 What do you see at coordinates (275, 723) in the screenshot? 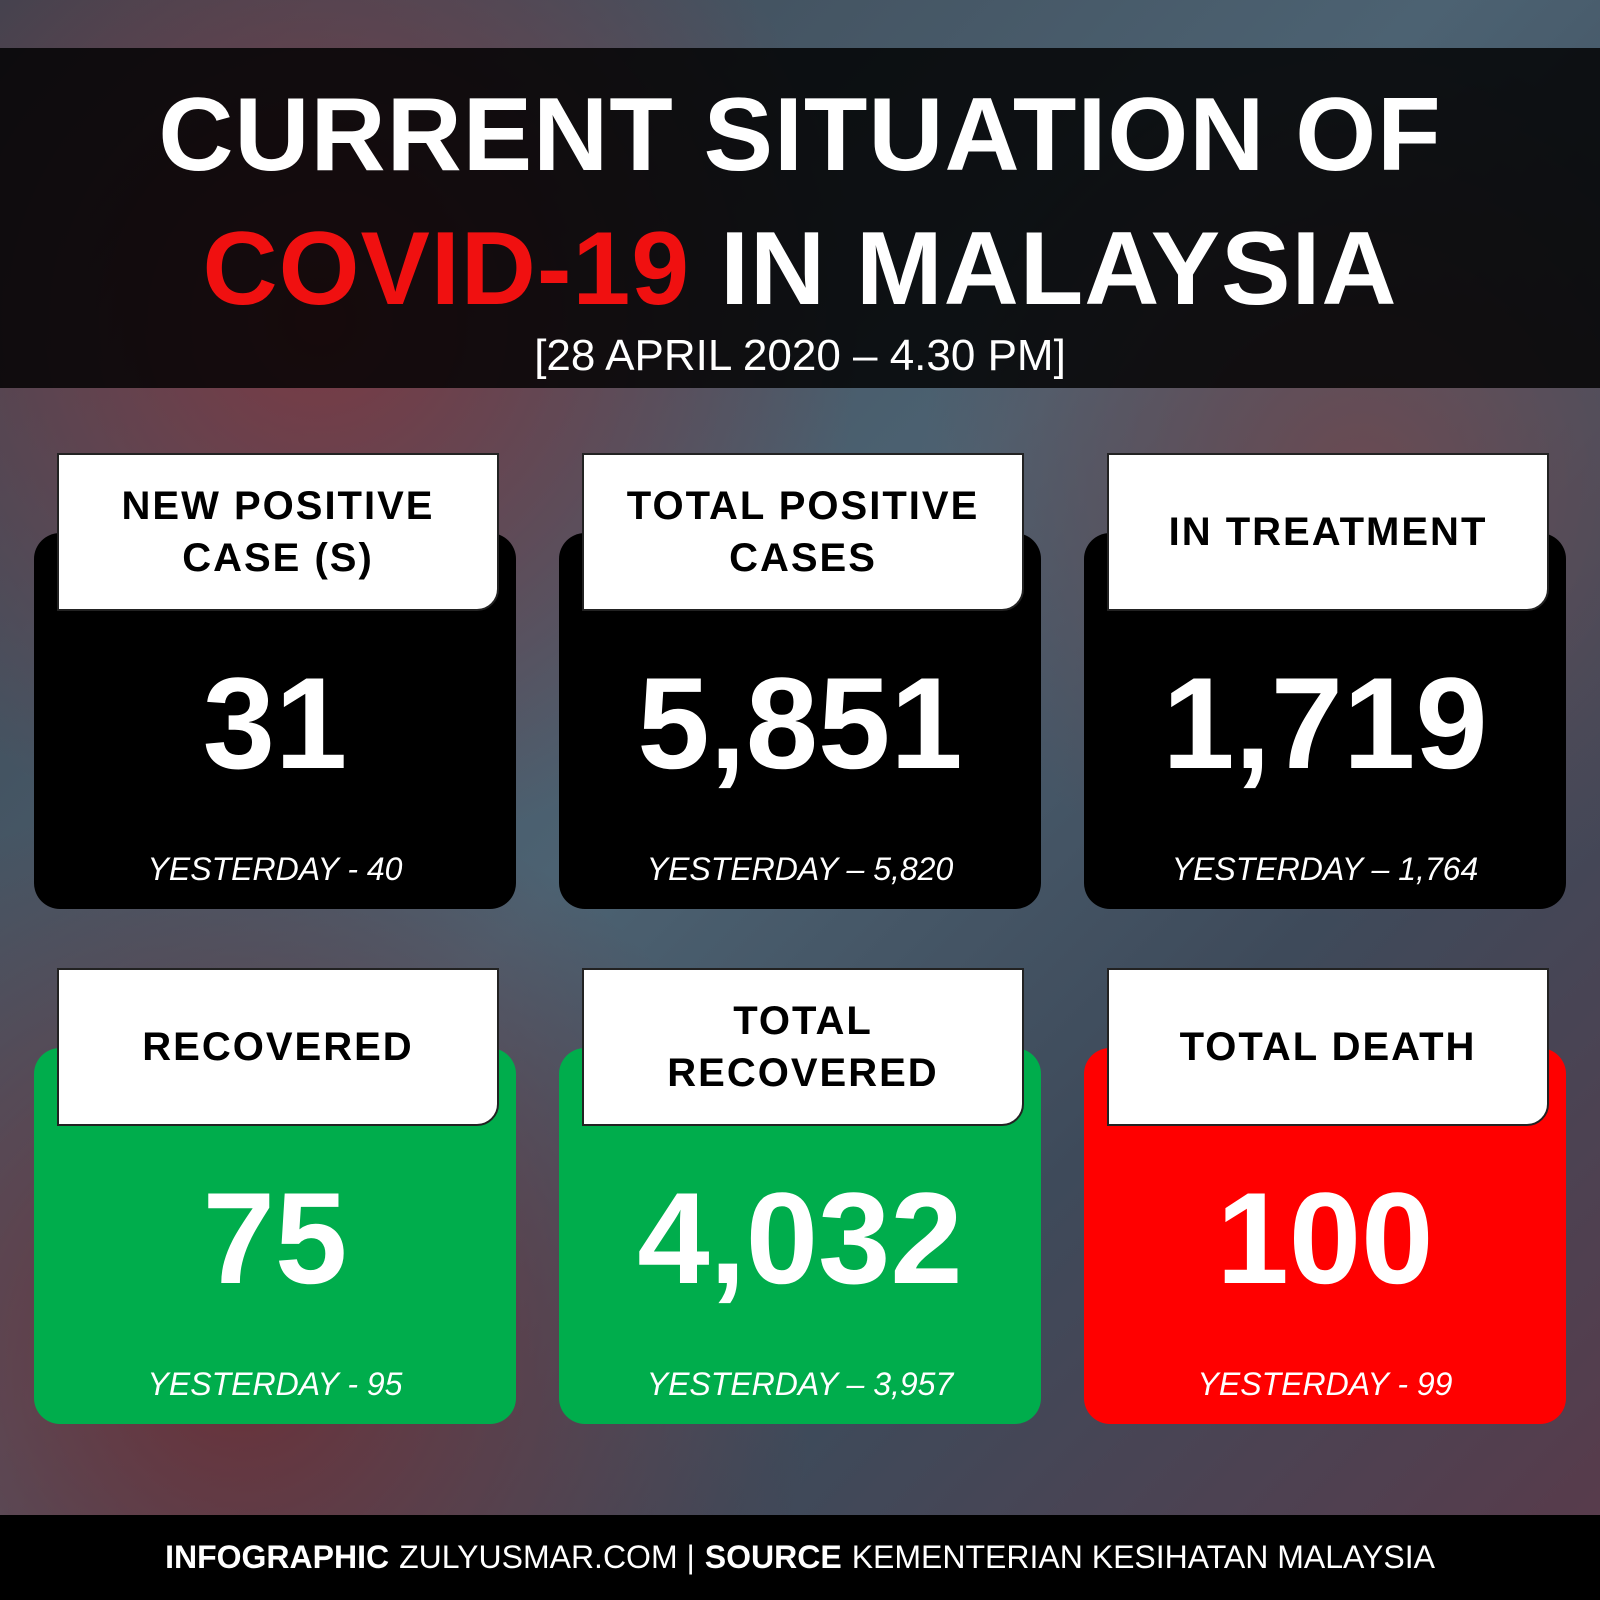
I see `card-value: 31` at bounding box center [275, 723].